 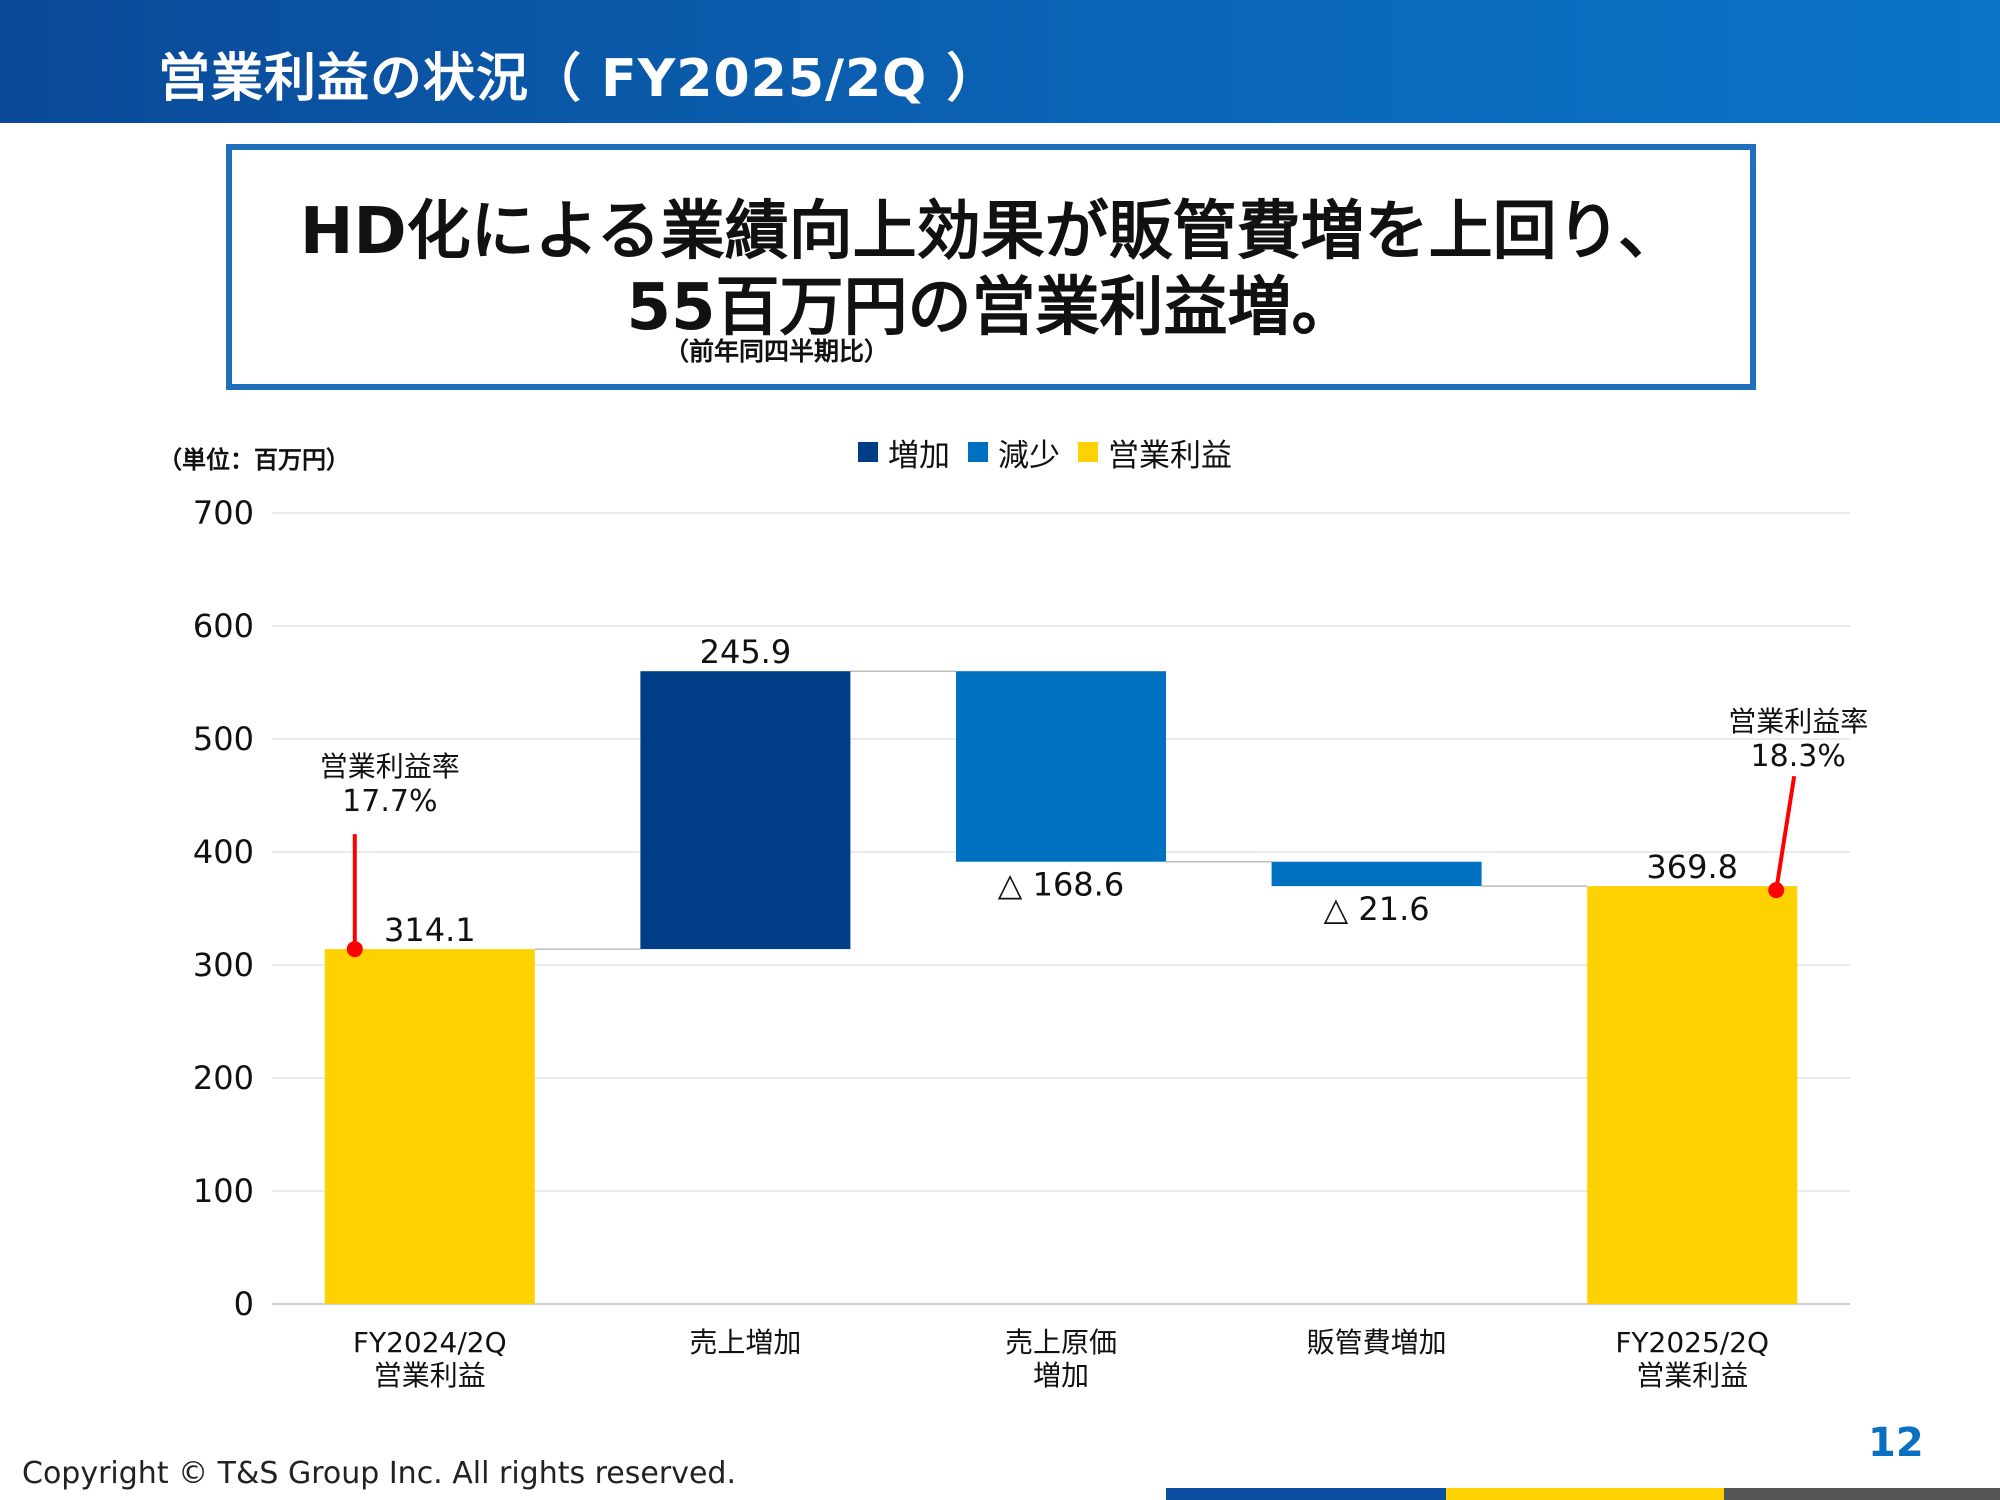 What do you see at coordinates (223, 965) in the screenshot?
I see `y-tick-label: 300` at bounding box center [223, 965].